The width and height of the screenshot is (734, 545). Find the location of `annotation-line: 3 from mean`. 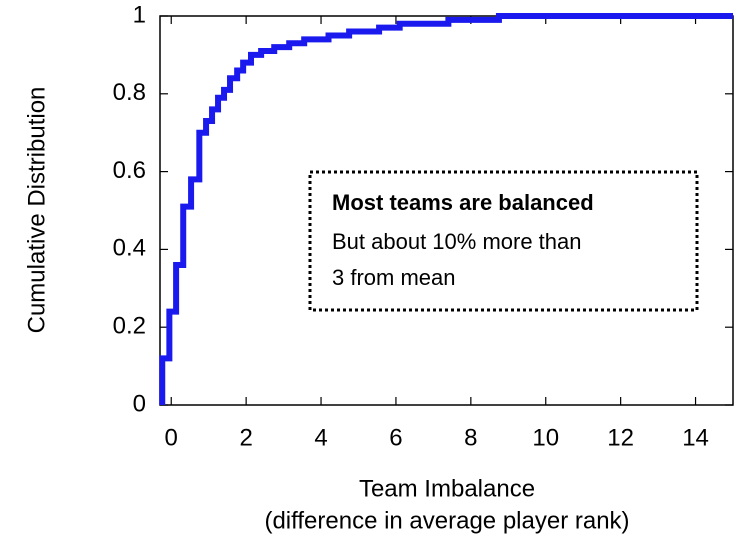

annotation-line: 3 from mean is located at coordinates (394, 277).